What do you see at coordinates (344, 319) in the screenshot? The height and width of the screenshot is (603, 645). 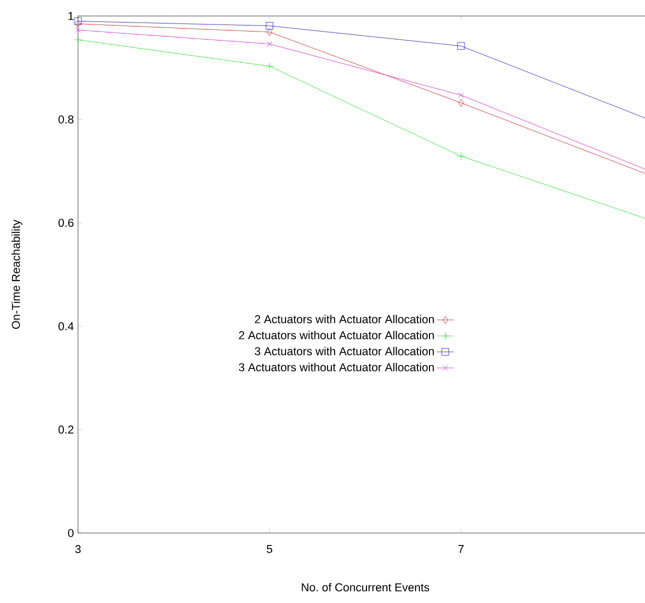 I see `legend-label: 2 Actuators with Actuator Allocation` at bounding box center [344, 319].